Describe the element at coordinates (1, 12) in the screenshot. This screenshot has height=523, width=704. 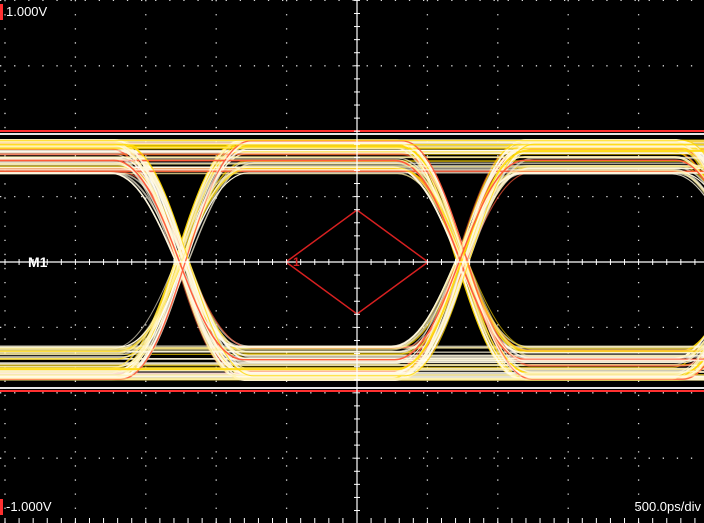
I see `top-left-marker` at that location.